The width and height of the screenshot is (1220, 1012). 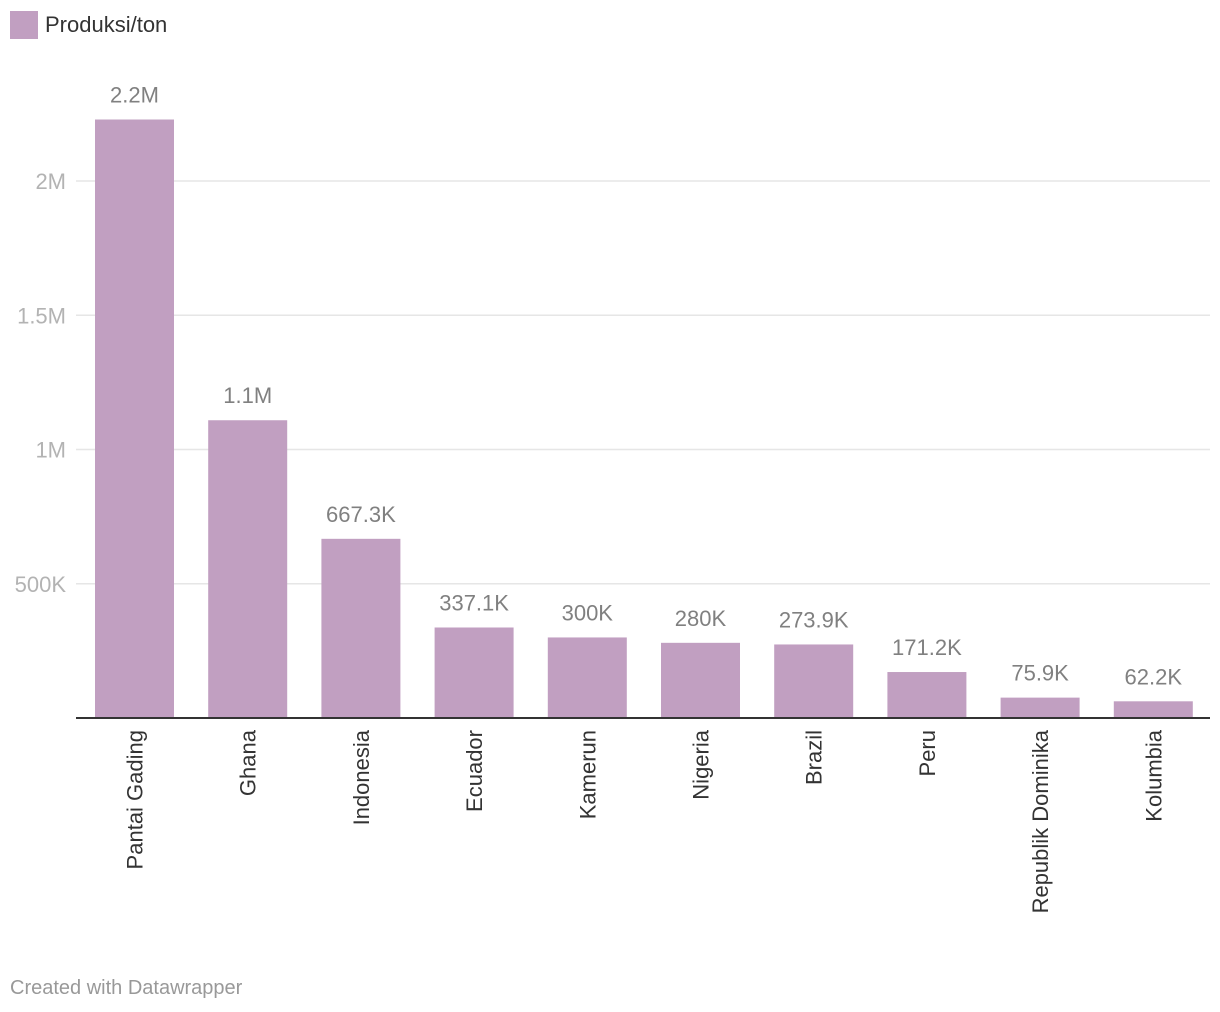 What do you see at coordinates (134, 95) in the screenshot?
I see `bar-value-label: 2.2M` at bounding box center [134, 95].